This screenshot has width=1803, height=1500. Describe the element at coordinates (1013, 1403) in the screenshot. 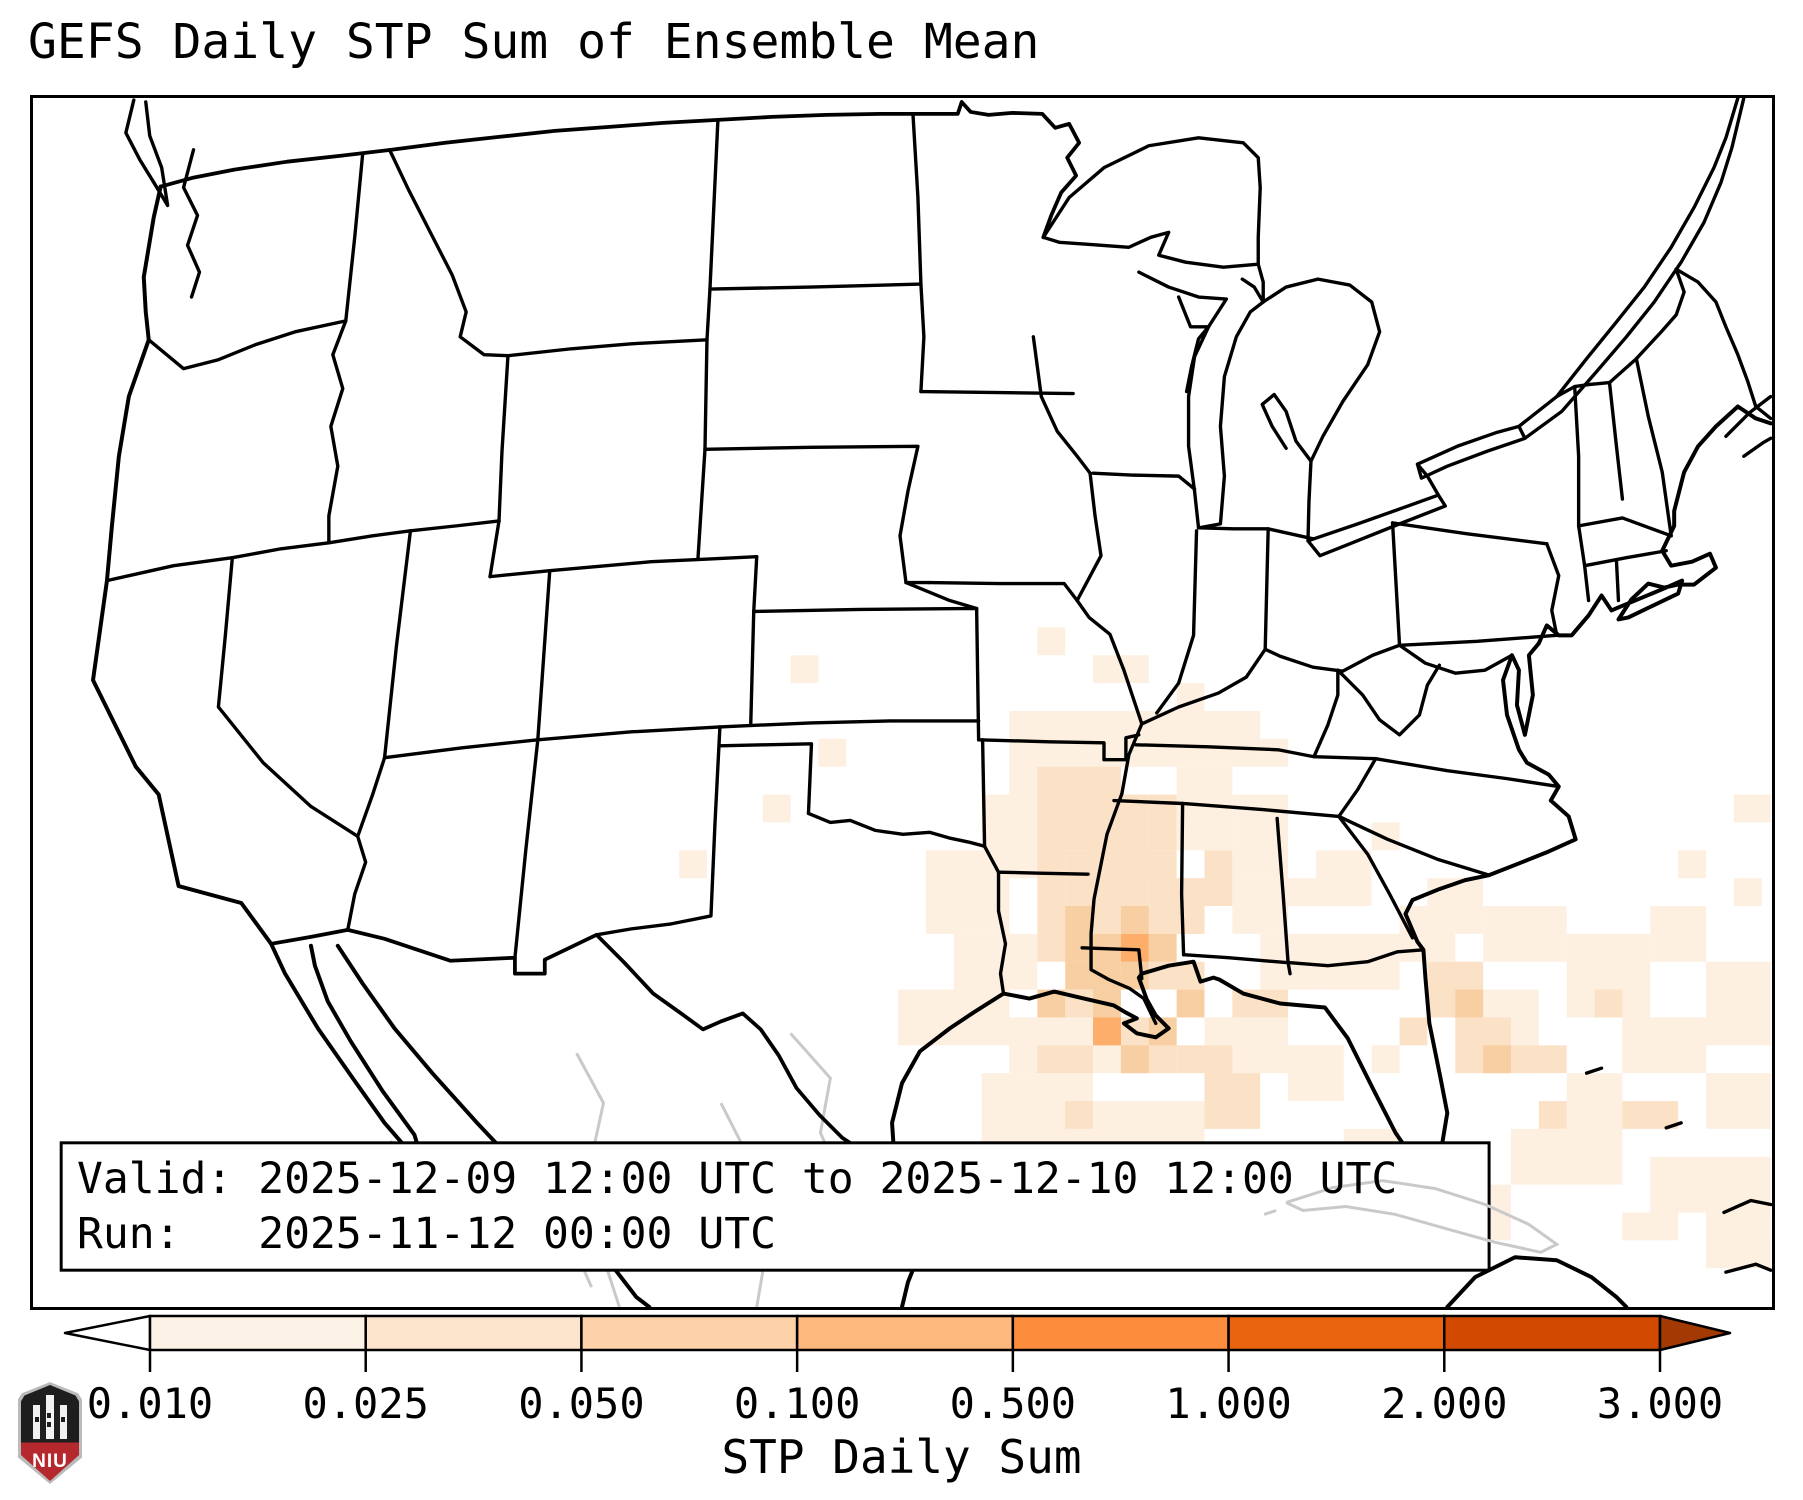

I see `colorbar-tick-label: 0.500` at that location.